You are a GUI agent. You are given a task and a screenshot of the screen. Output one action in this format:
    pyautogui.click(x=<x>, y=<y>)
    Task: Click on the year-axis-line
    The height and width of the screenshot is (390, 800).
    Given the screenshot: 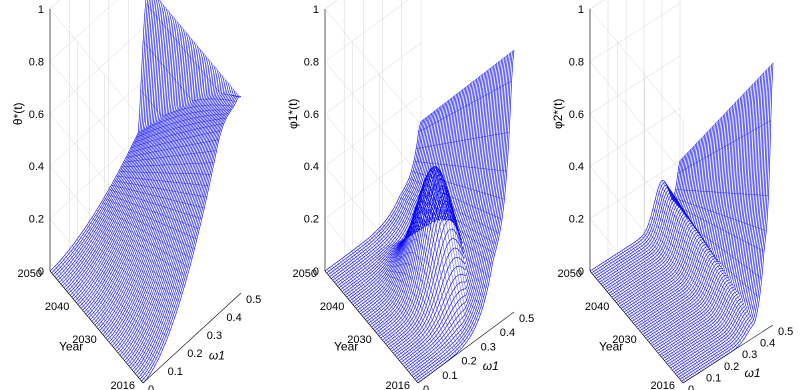 What is the action you would take?
    pyautogui.click(x=636, y=327)
    